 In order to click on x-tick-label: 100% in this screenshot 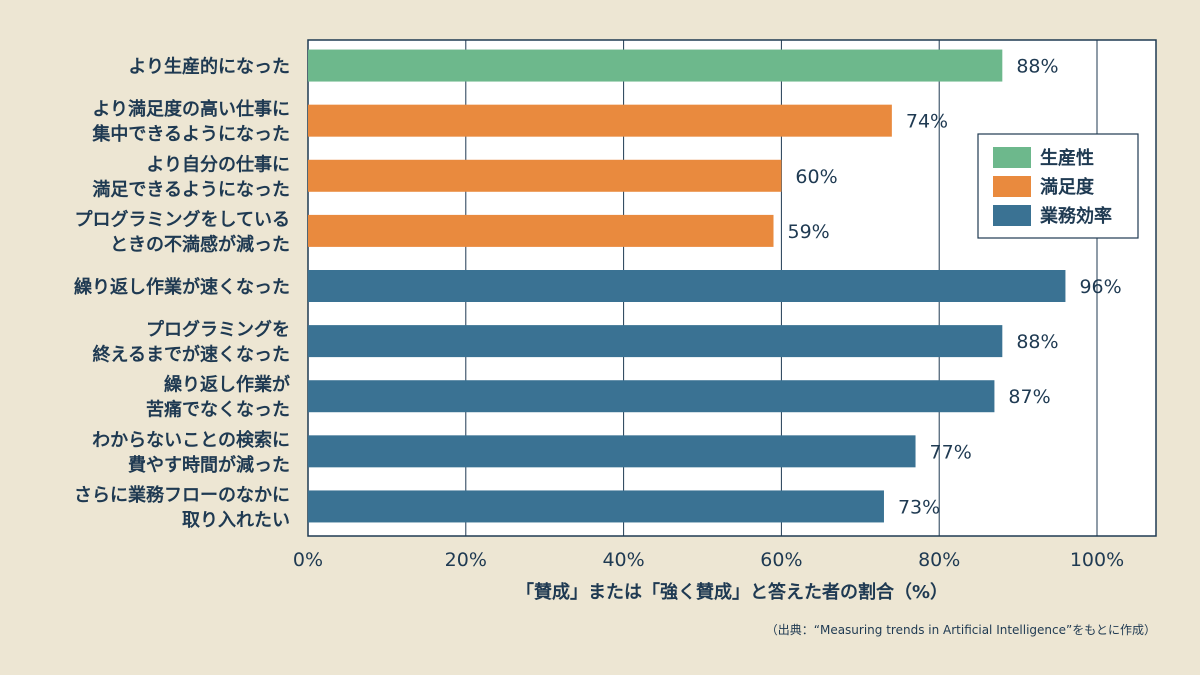, I will do `click(1097, 560)`.